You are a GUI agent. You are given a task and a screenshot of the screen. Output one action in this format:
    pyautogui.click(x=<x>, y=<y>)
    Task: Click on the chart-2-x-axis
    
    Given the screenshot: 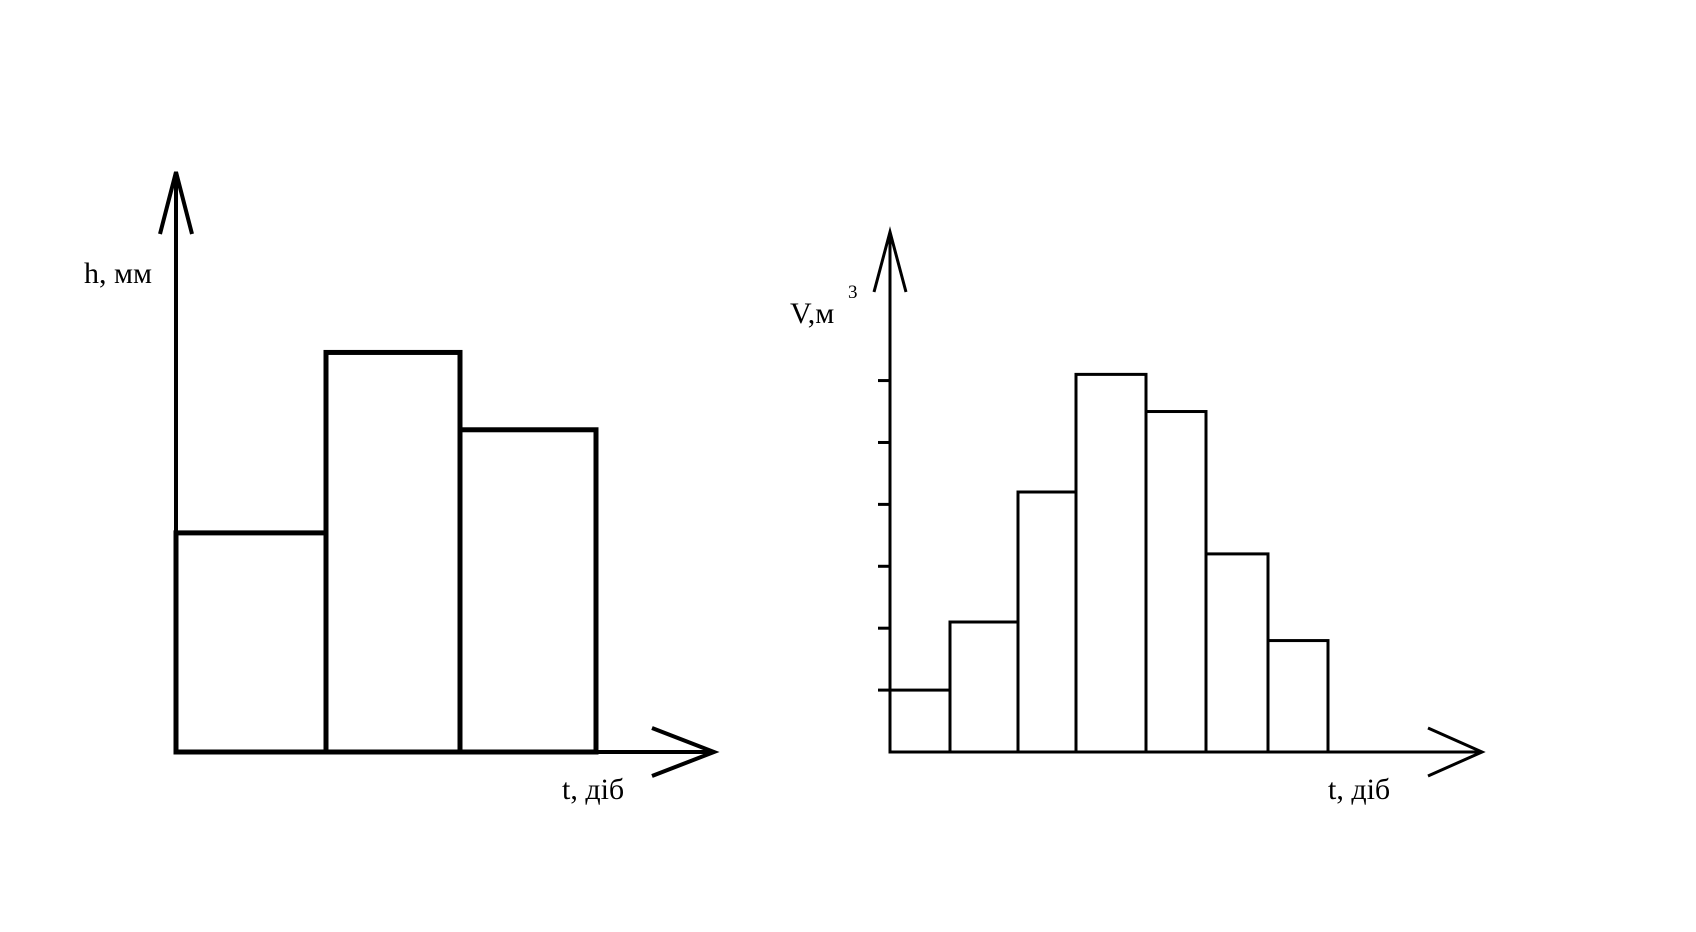 What is the action you would take?
    pyautogui.click(x=1188, y=752)
    